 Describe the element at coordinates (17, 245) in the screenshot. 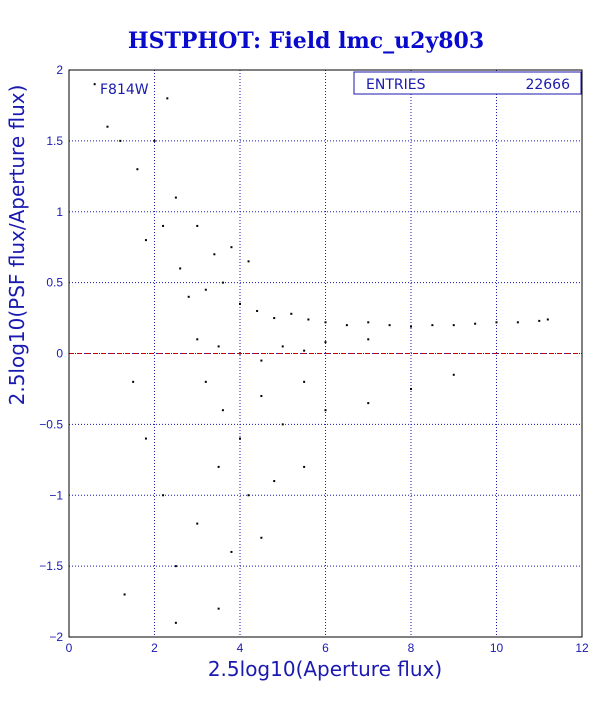

I see `y-axis-title: 2.5log10(PSF flux/Aperture flux)` at that location.